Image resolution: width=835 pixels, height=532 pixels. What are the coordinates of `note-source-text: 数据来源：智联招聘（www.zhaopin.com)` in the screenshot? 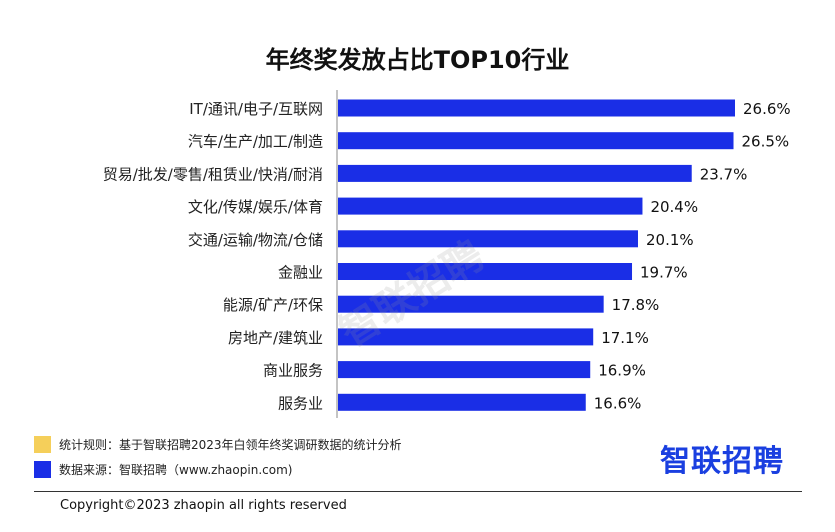 It's located at (176, 470).